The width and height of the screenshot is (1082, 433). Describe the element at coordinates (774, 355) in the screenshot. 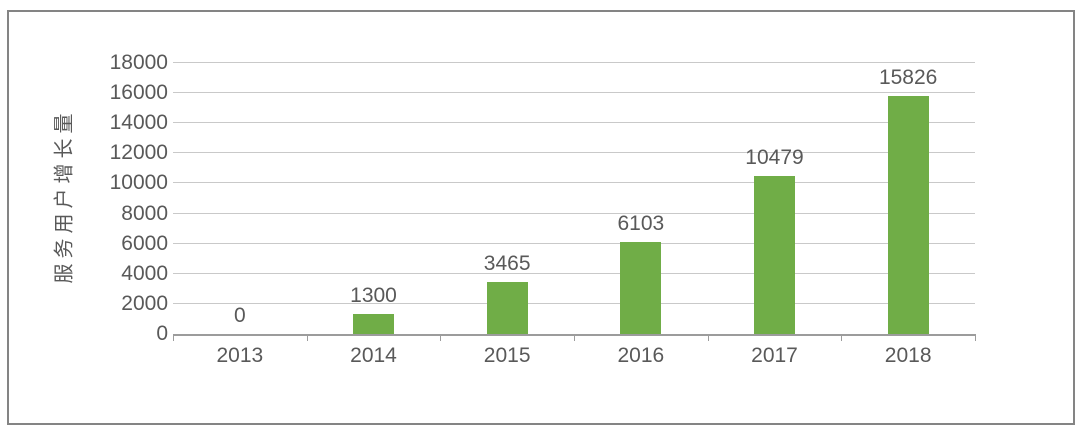

I see `x-tick-label: 2017` at that location.